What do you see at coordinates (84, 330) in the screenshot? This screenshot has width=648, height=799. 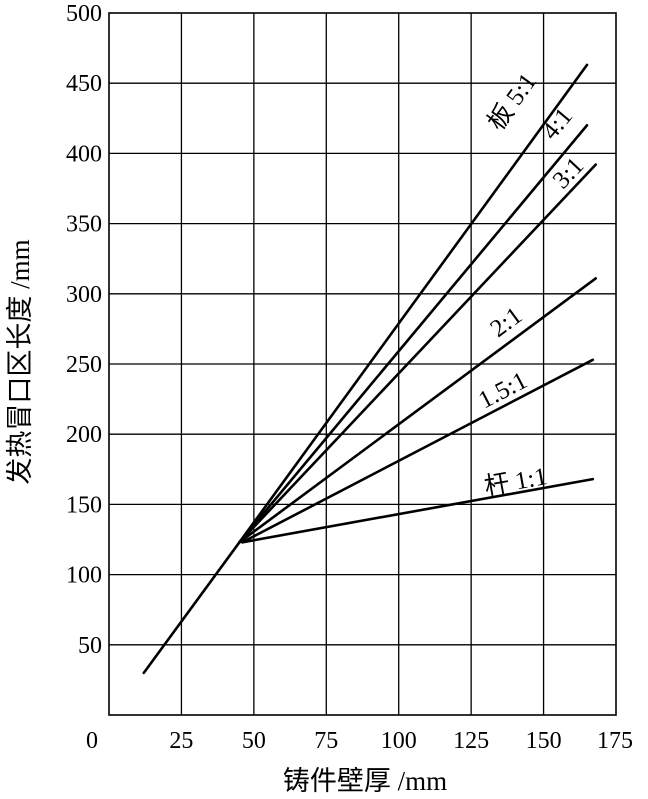 I see `y-tick-labels: 50 100 150 200 250 300 350 400 450 500` at bounding box center [84, 330].